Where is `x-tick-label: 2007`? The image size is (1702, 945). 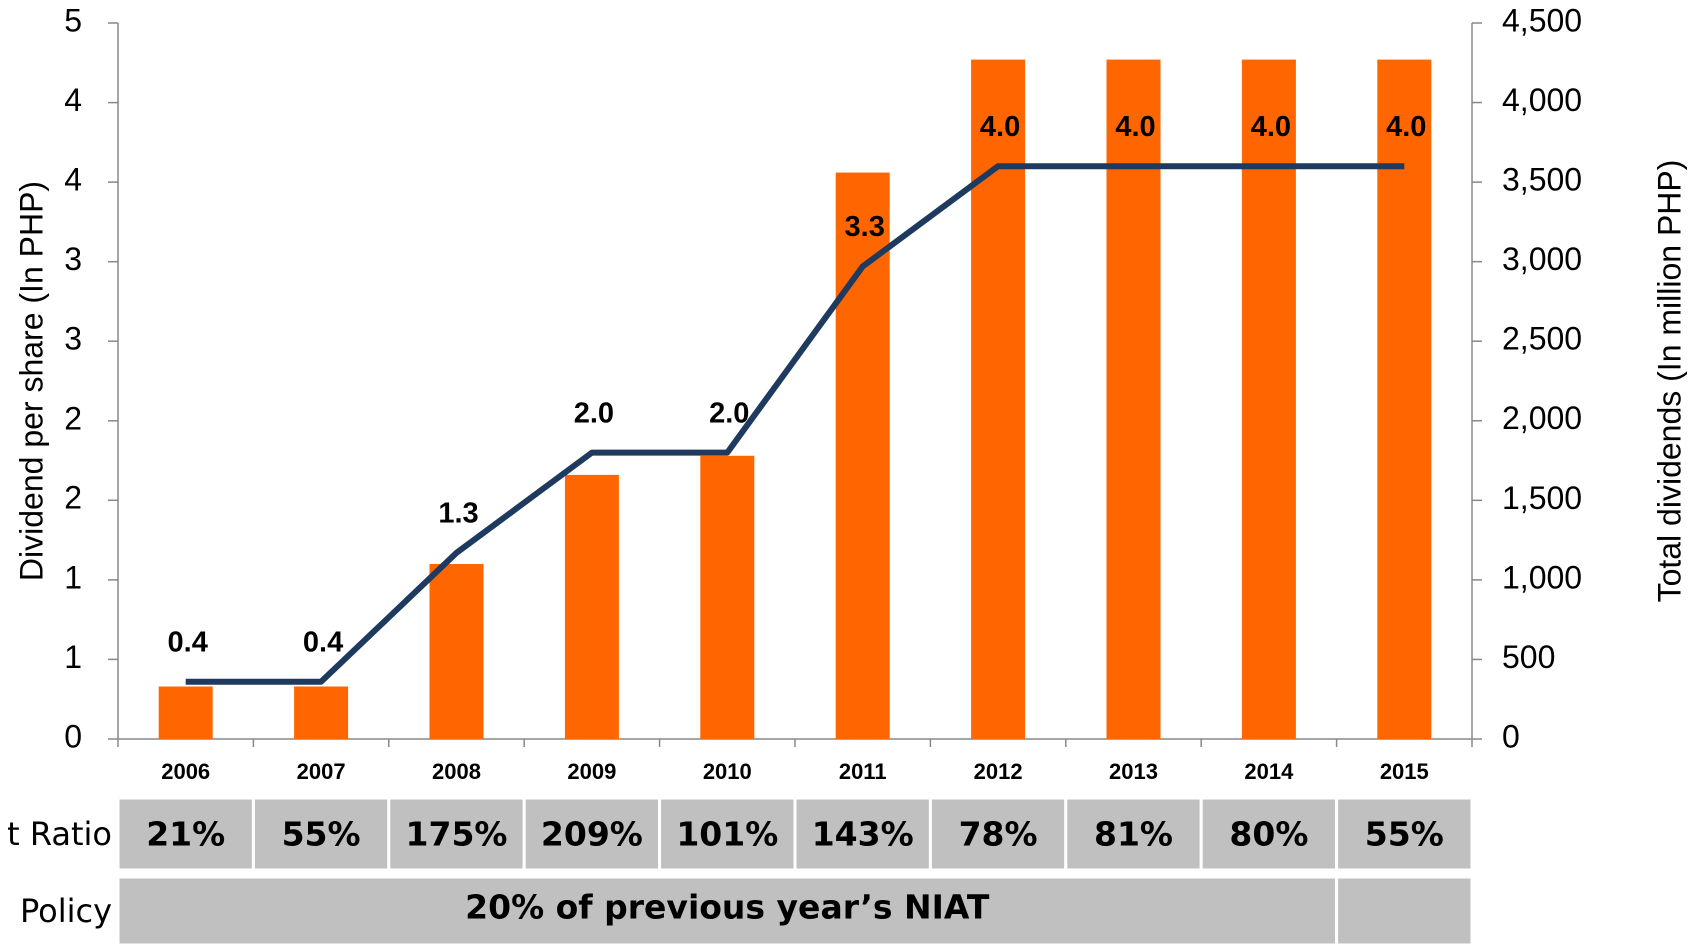
x-tick-label: 2007 is located at coordinates (321, 771).